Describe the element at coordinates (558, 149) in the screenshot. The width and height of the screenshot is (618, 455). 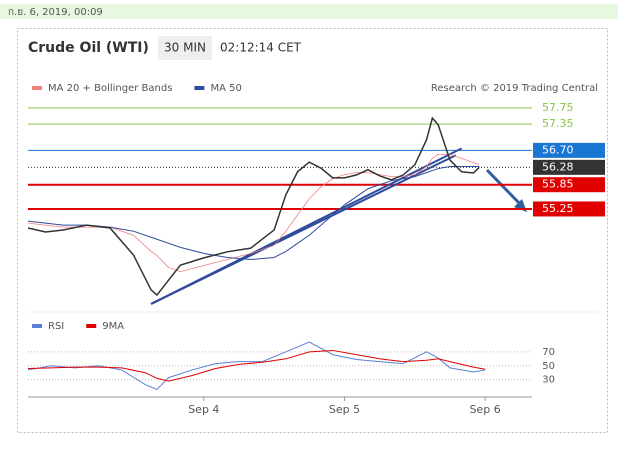
I see `level-label: 56.70` at that location.